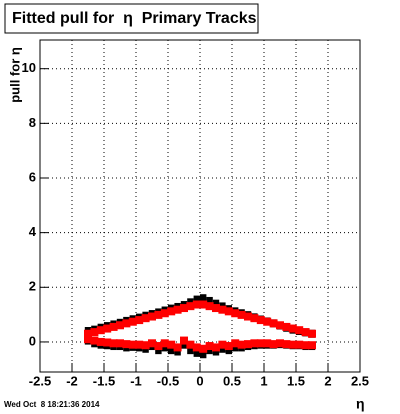  What do you see at coordinates (33, 231) in the screenshot?
I see `y-tick-label: 4` at bounding box center [33, 231].